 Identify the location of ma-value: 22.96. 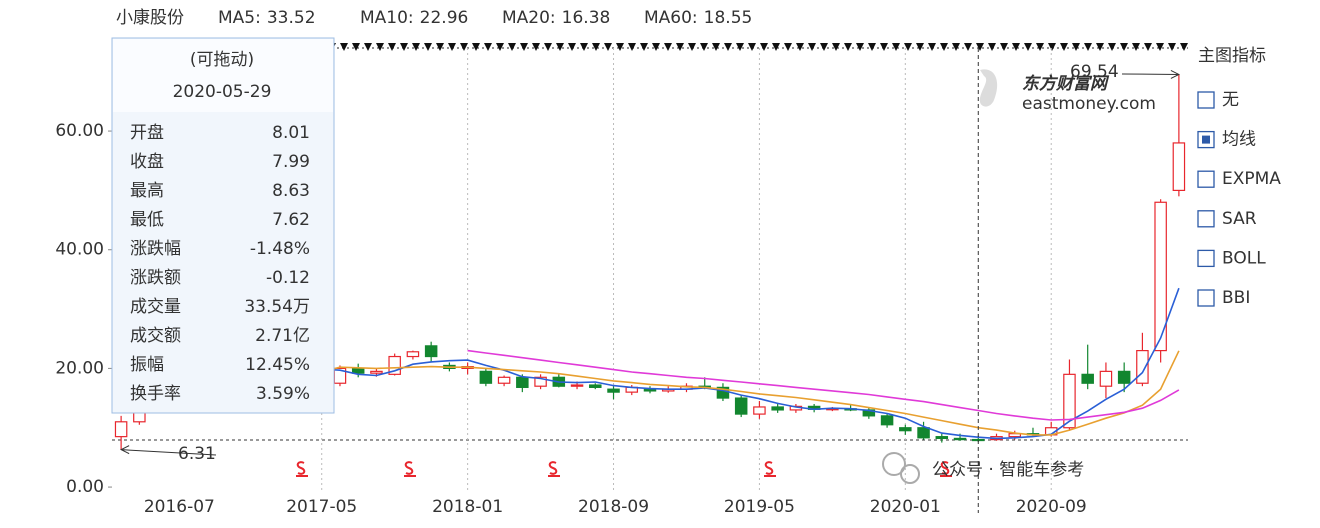
(444, 18).